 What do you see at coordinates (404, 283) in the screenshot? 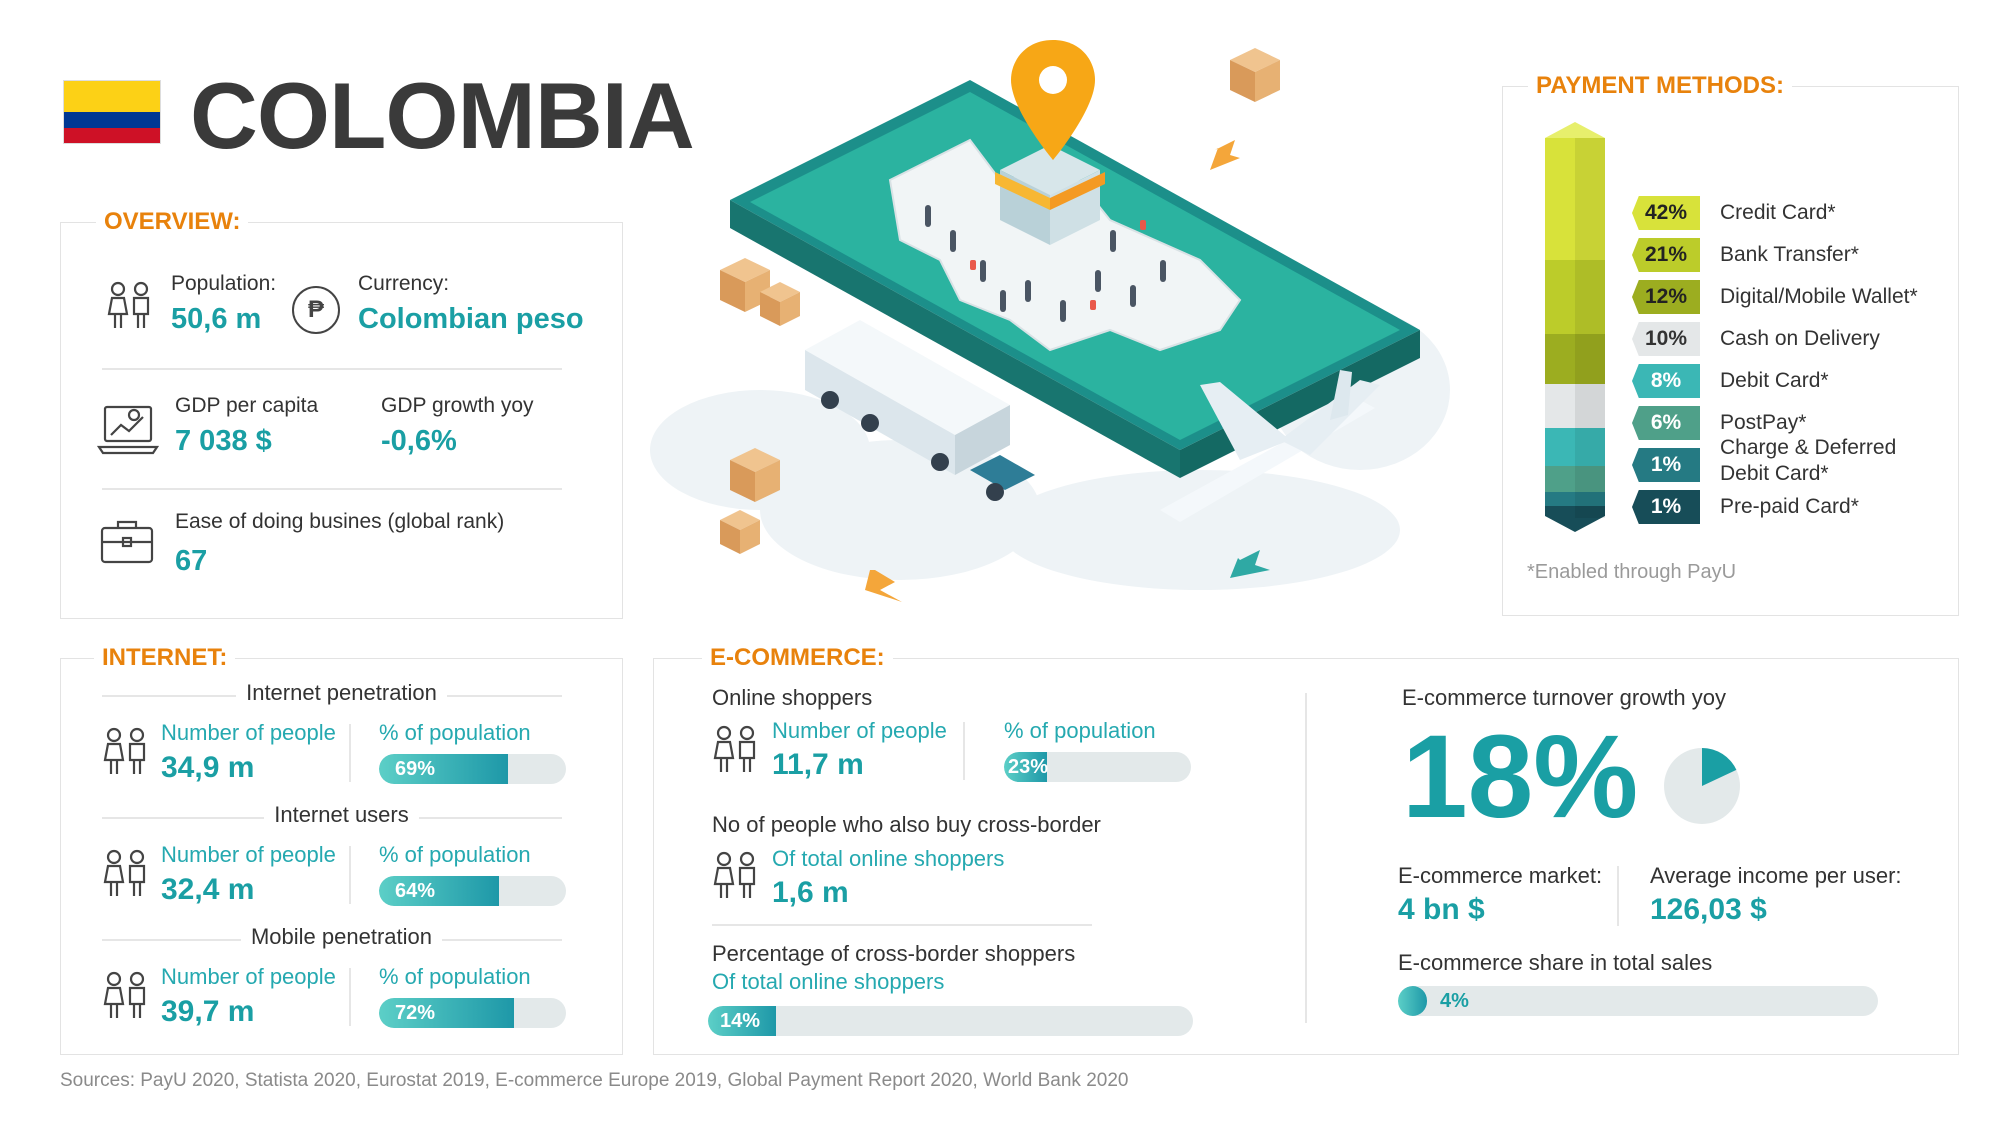
I see `currency-label: Currency:` at bounding box center [404, 283].